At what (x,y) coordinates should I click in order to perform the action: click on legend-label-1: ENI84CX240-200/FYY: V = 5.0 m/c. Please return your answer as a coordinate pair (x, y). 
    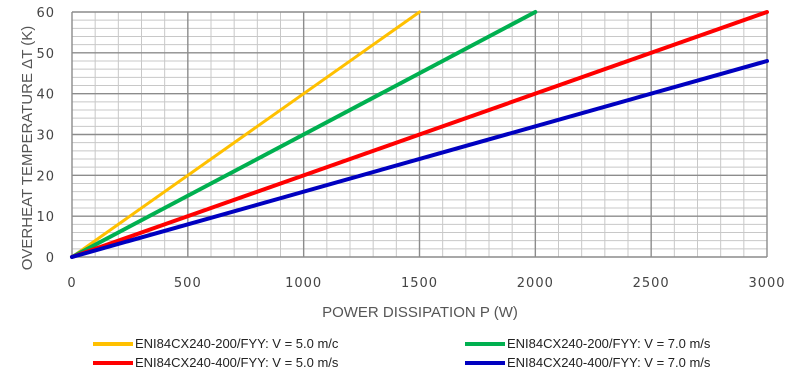
    Looking at the image, I should click on (237, 343).